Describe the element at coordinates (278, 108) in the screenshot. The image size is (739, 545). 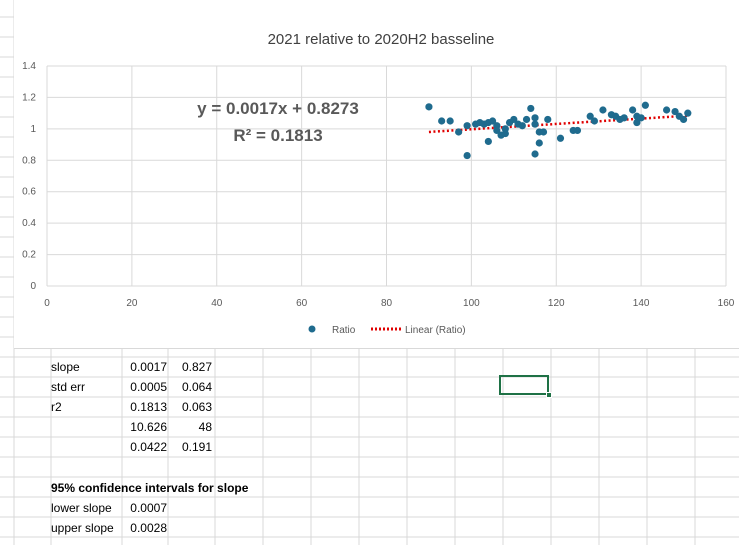
I see `trendline-equation: y = 0.0017x + 0.8273` at that location.